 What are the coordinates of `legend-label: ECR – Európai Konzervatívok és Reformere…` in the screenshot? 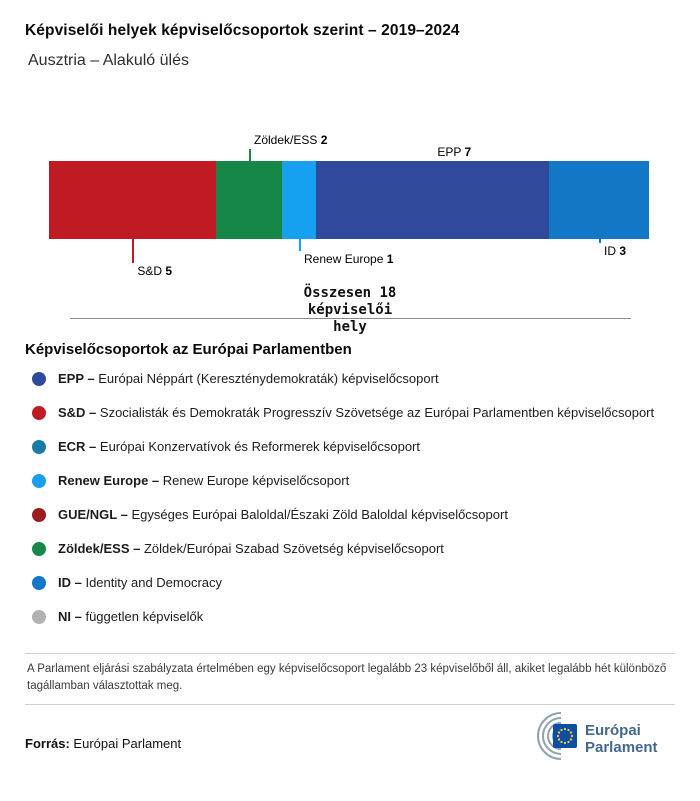 It's located at (239, 446).